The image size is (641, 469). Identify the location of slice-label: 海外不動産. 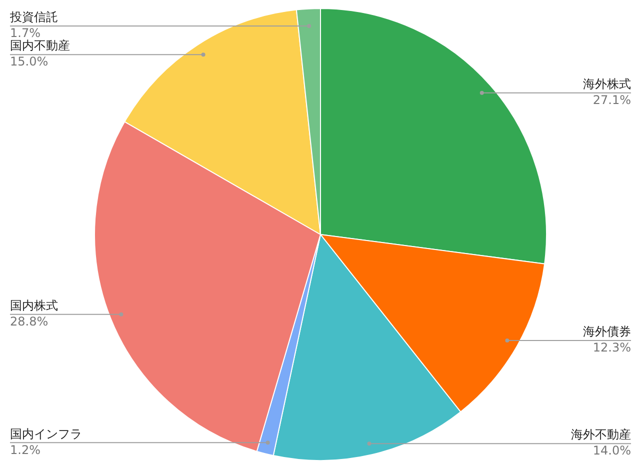
(601, 435).